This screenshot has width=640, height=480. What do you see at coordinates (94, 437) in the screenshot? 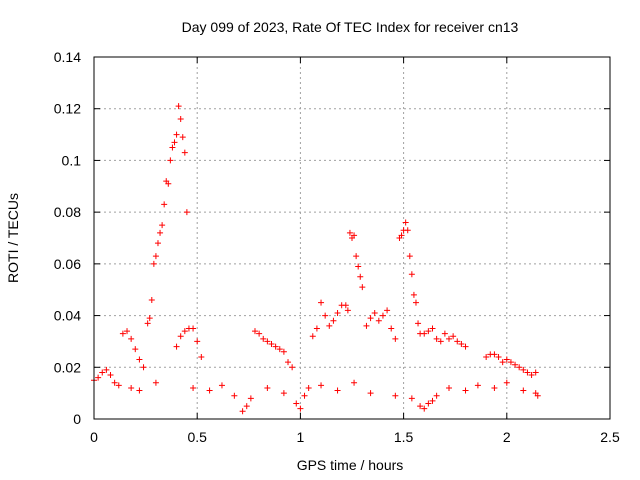
I see `x-tick-label: 0` at bounding box center [94, 437].